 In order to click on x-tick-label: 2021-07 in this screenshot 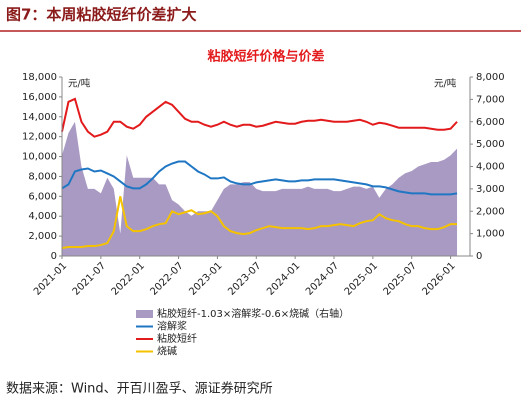, I will do `click(89, 278)`.